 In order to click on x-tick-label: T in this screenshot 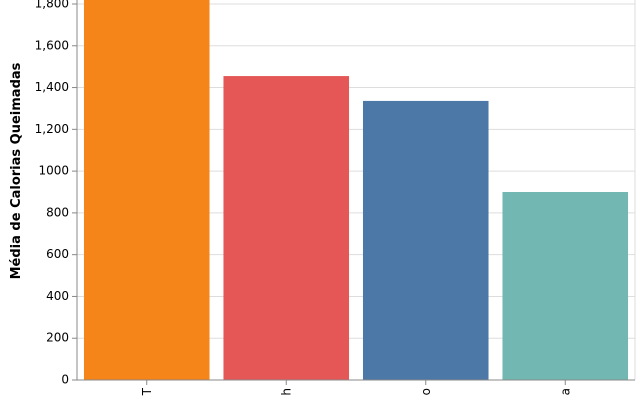, I will do `click(147, 391)`.